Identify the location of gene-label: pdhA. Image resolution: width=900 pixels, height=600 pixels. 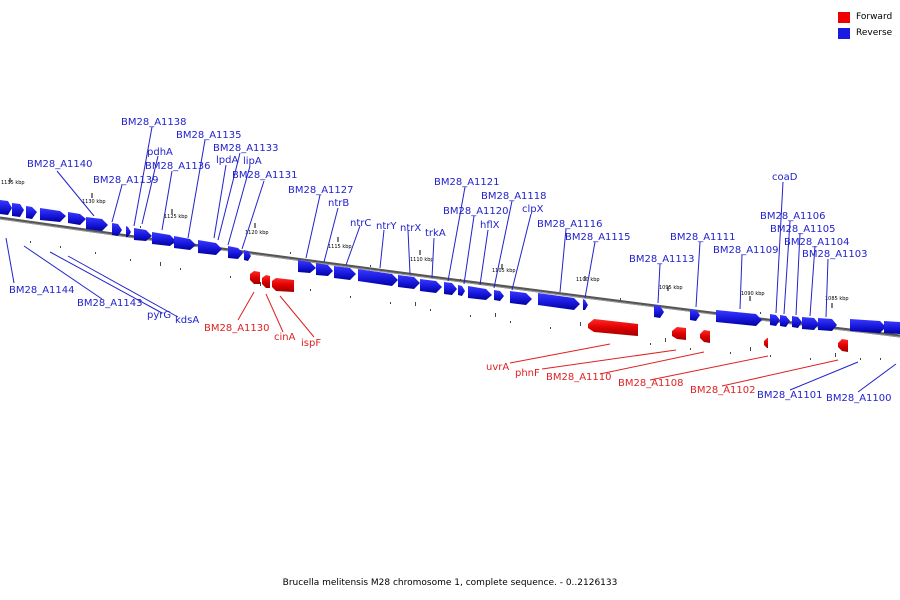
(160, 152).